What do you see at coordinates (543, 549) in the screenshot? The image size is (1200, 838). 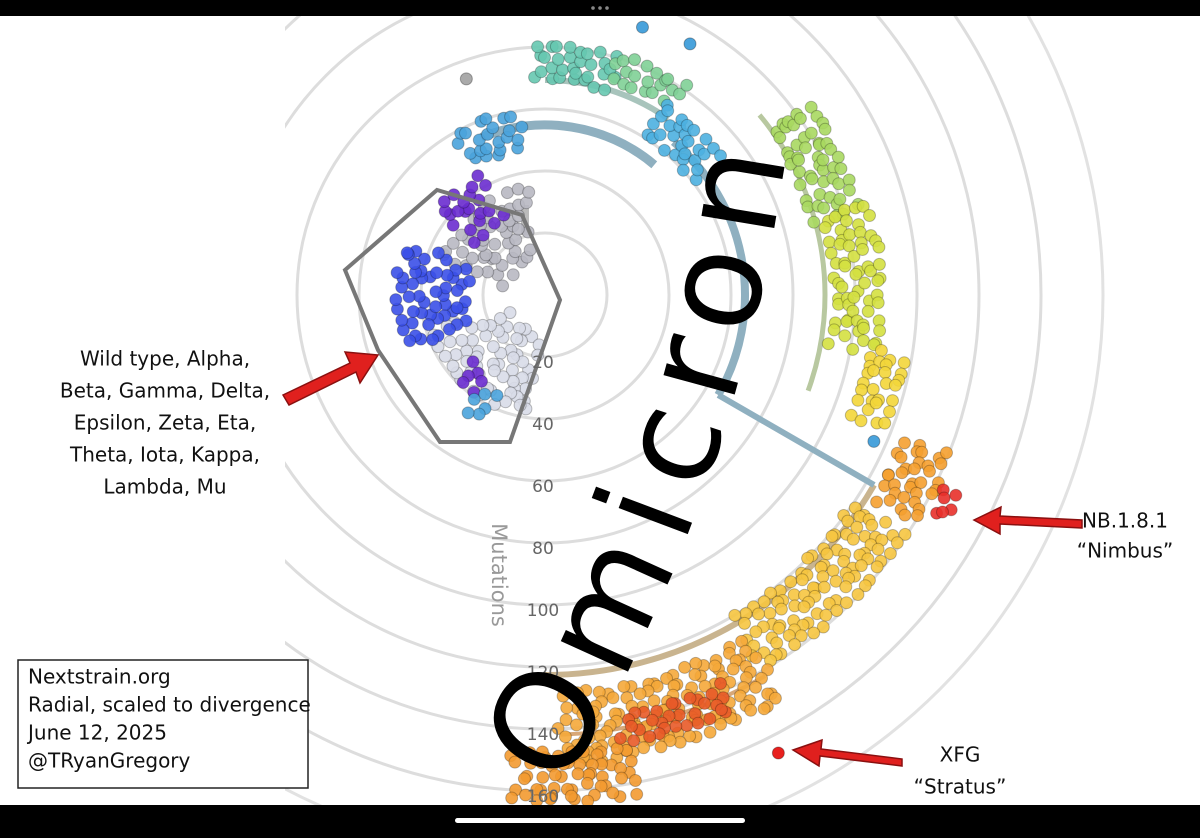 I see `tick-label: 80` at bounding box center [543, 549].